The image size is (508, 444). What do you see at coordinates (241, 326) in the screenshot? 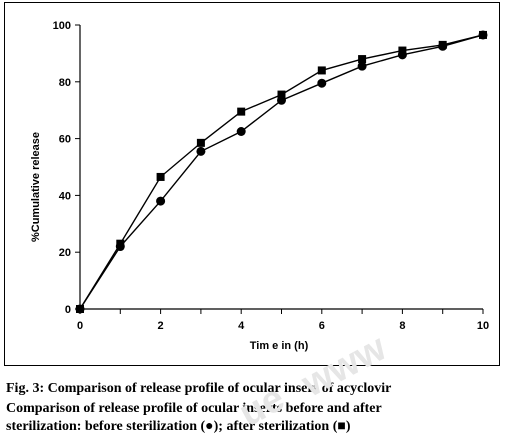
I see `x-tick-label: 4` at bounding box center [241, 326].